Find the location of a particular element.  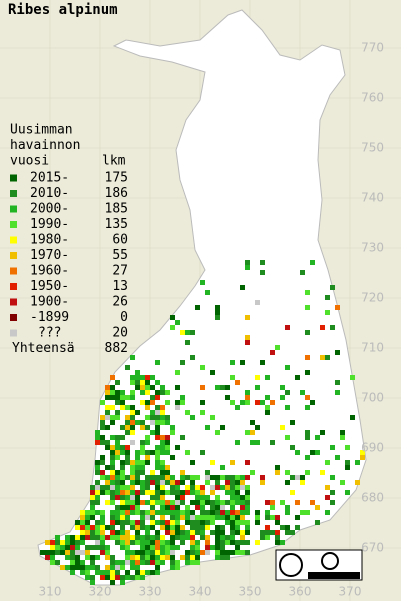

y-tick-label: 770 is located at coordinates (372, 48).